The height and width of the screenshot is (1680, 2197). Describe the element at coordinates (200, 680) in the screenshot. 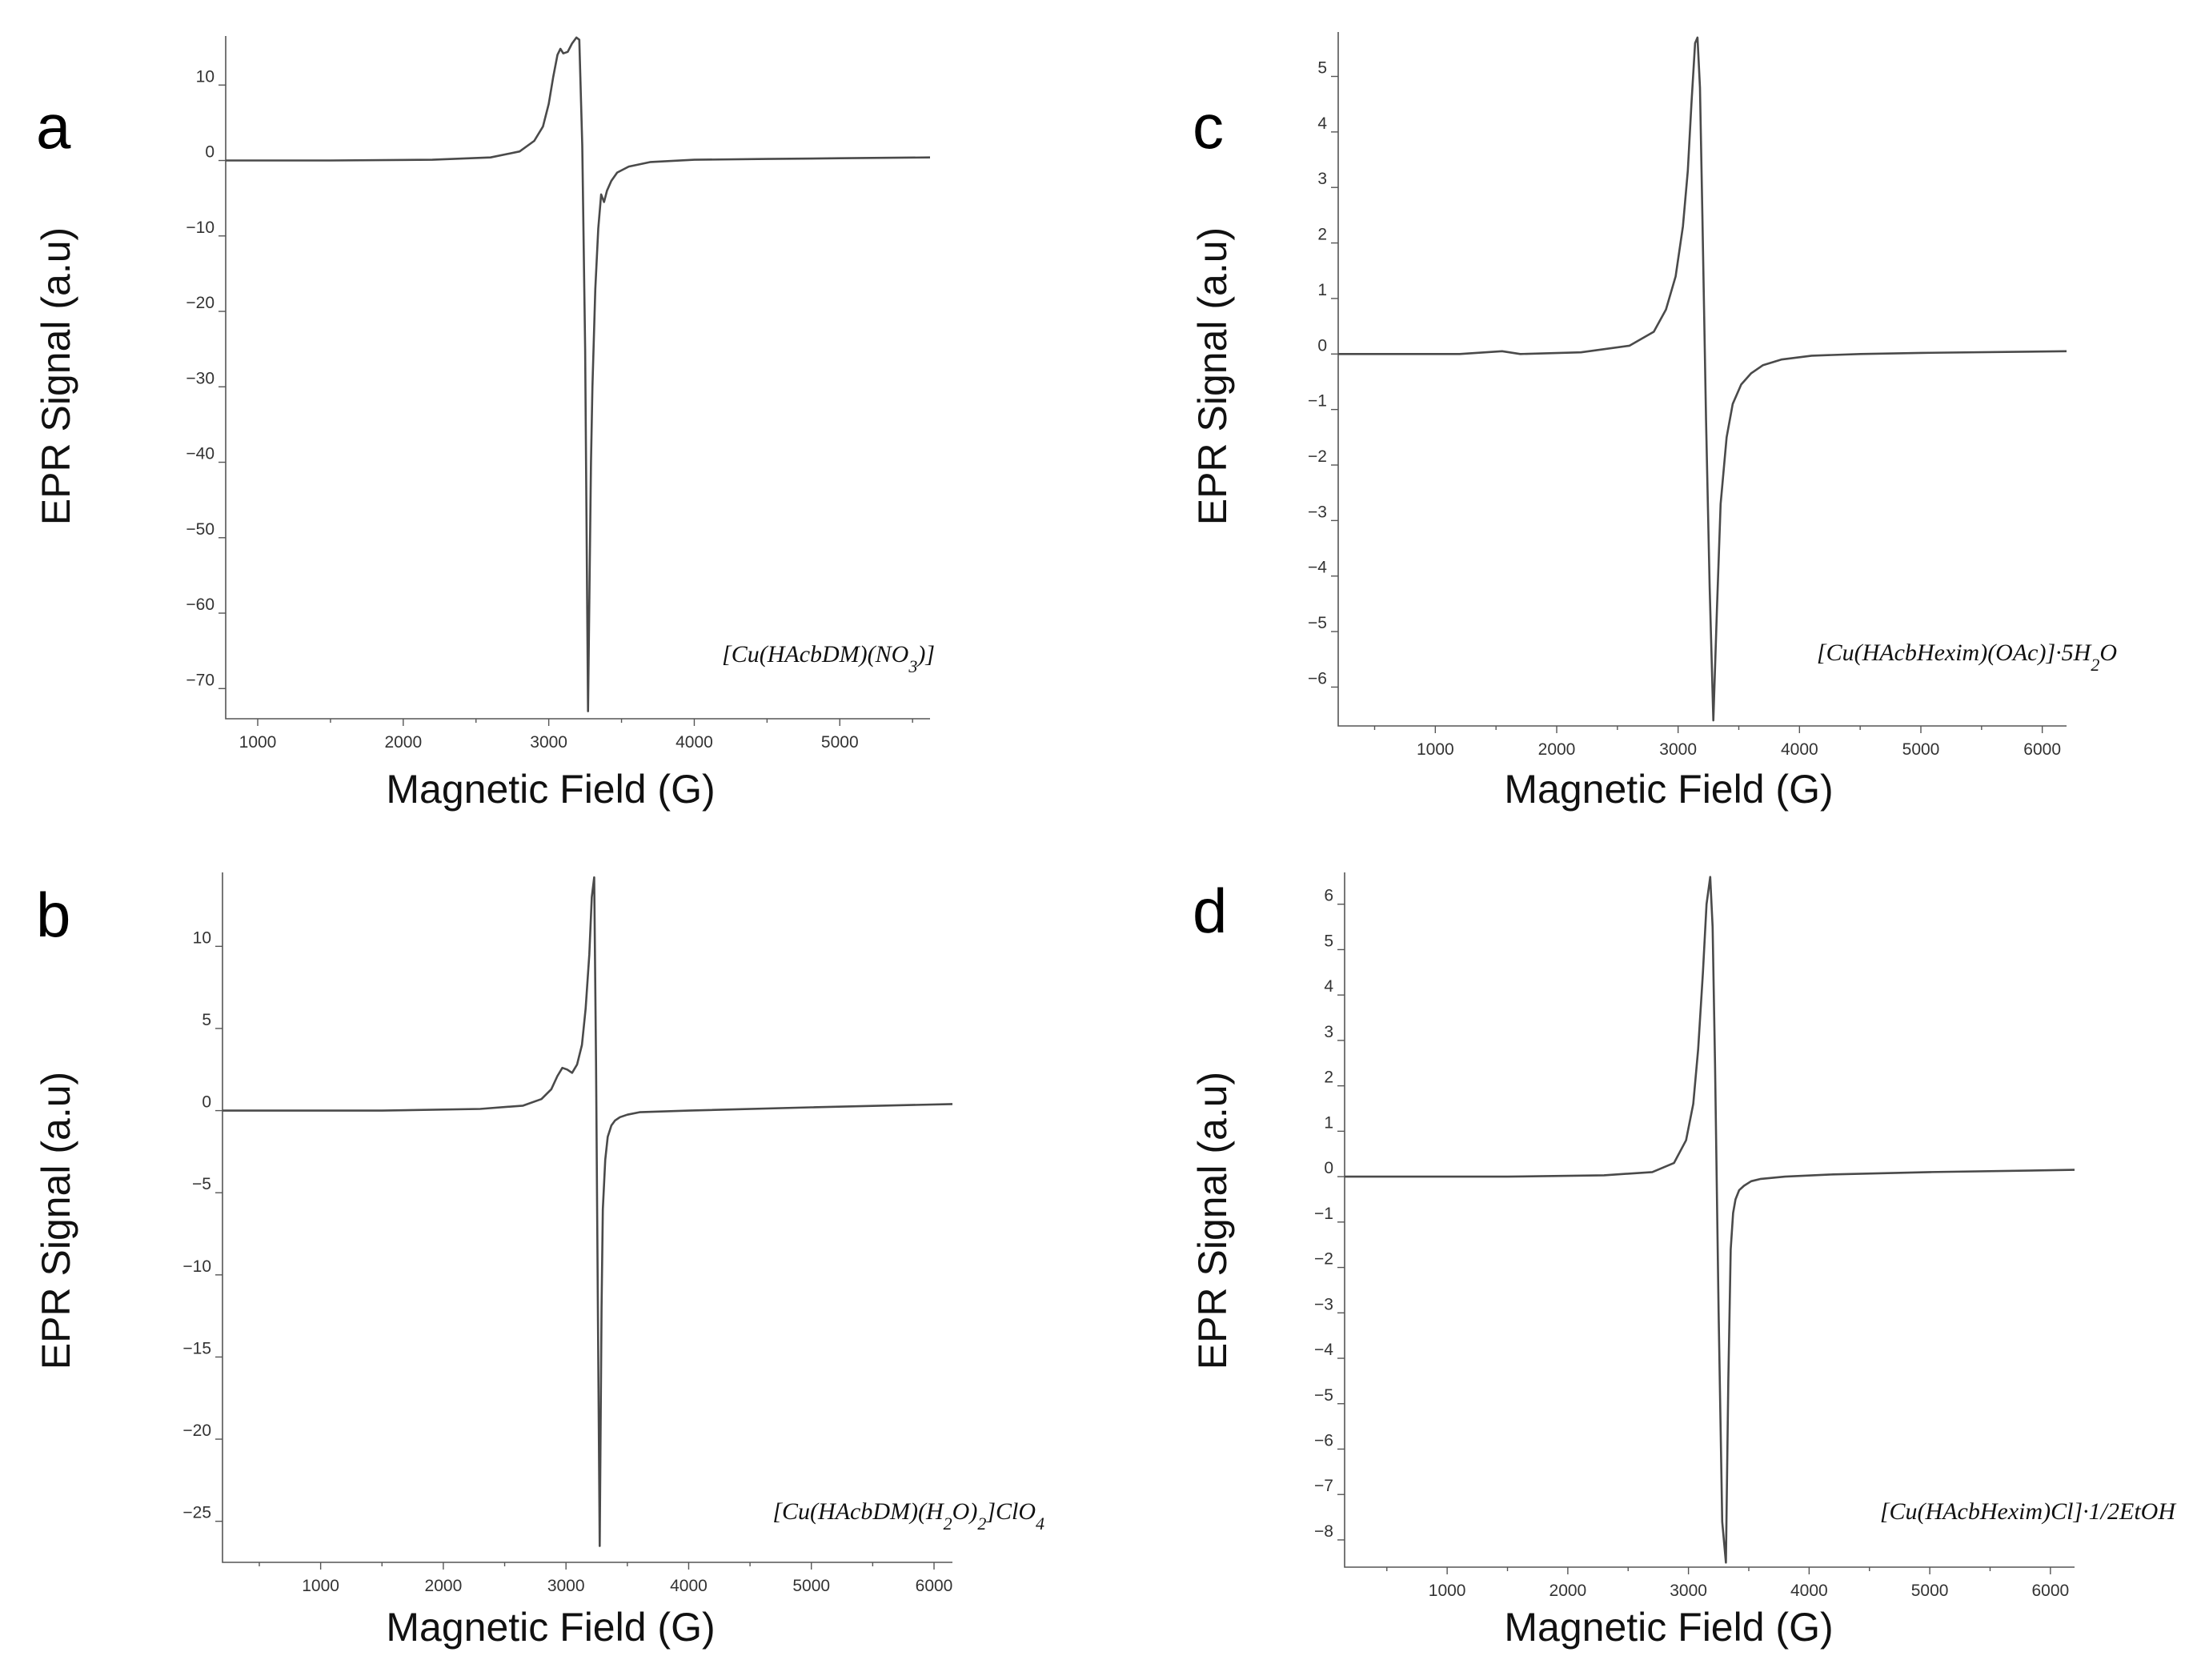

I see `y-tick-label: −70` at that location.